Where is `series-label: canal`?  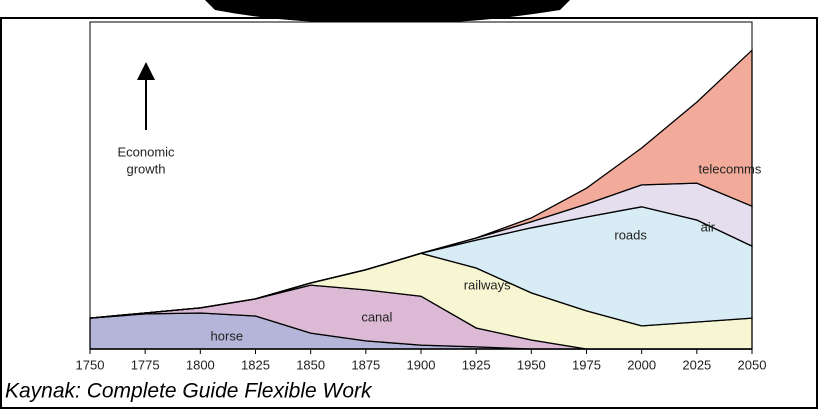
series-label: canal is located at coordinates (376, 317).